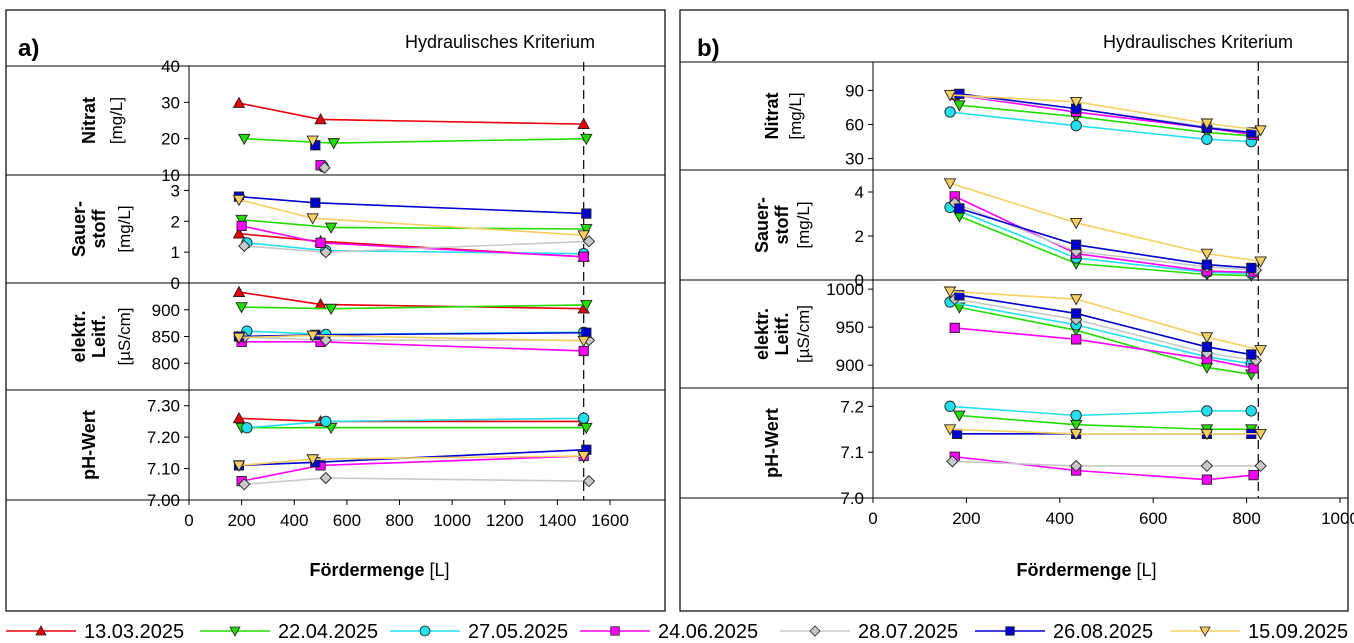  I want to click on y-axis-unit: [µS/cm], so click(124, 337).